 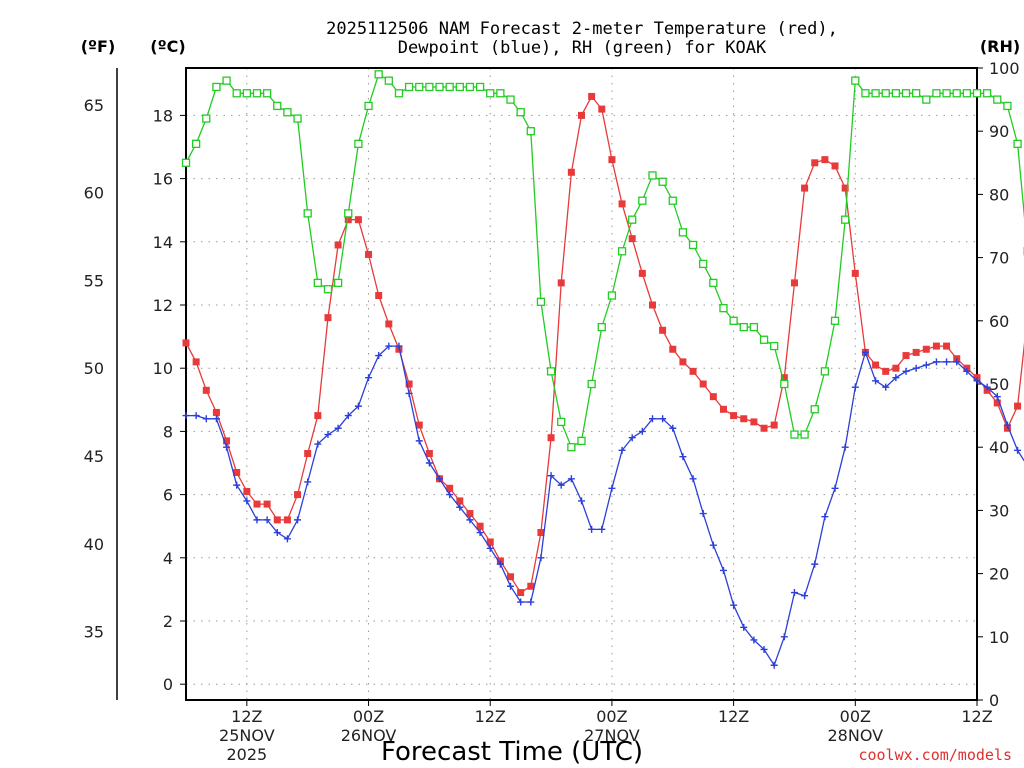 I want to click on celsius-tick-label: 0, so click(x=168, y=684).